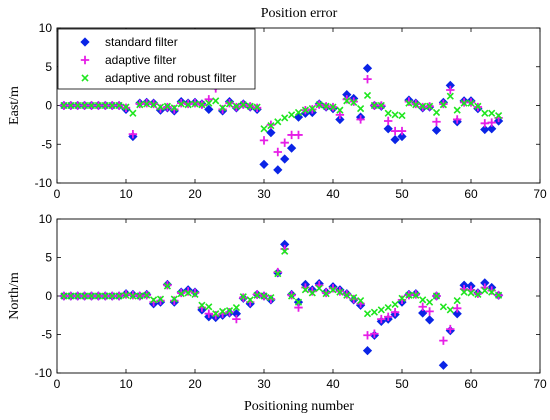 The image size is (550, 420). Describe the element at coordinates (57, 194) in the screenshot. I see `x-tick-label: 0` at that location.